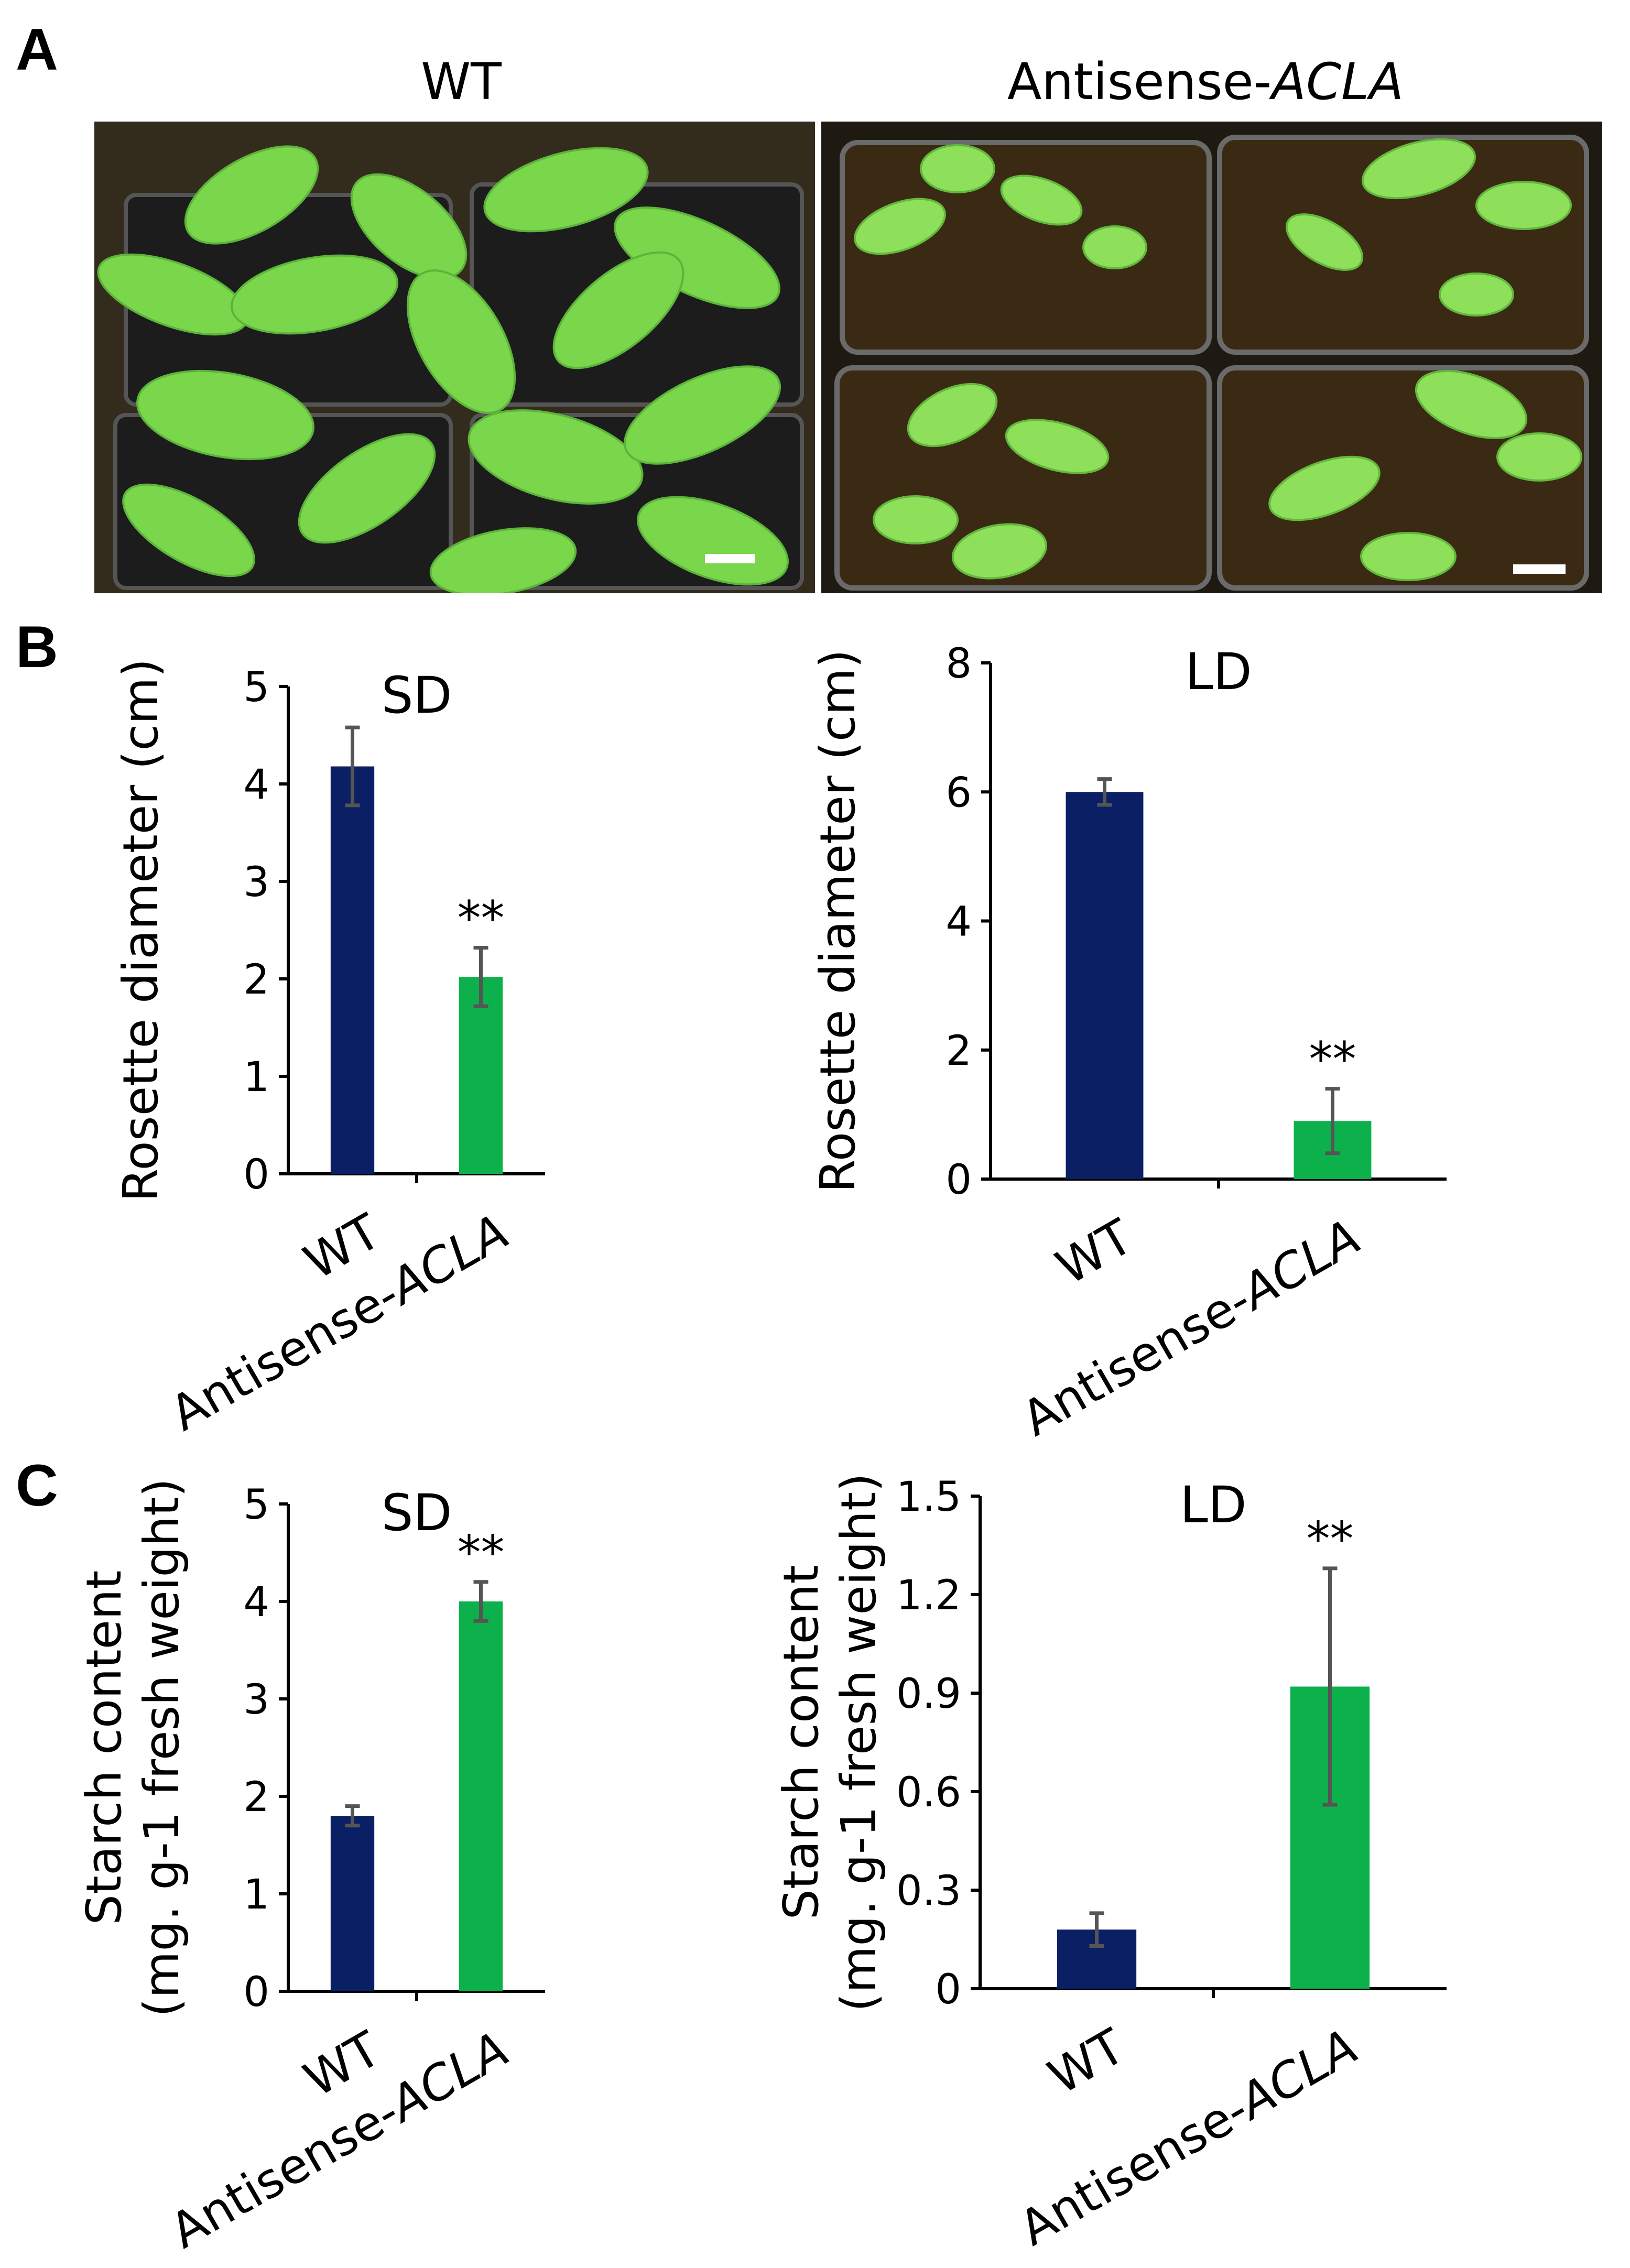 This screenshot has width=1630, height=2268. Describe the element at coordinates (1087, 2062) in the screenshot. I see `x-category-label: WT` at that location.